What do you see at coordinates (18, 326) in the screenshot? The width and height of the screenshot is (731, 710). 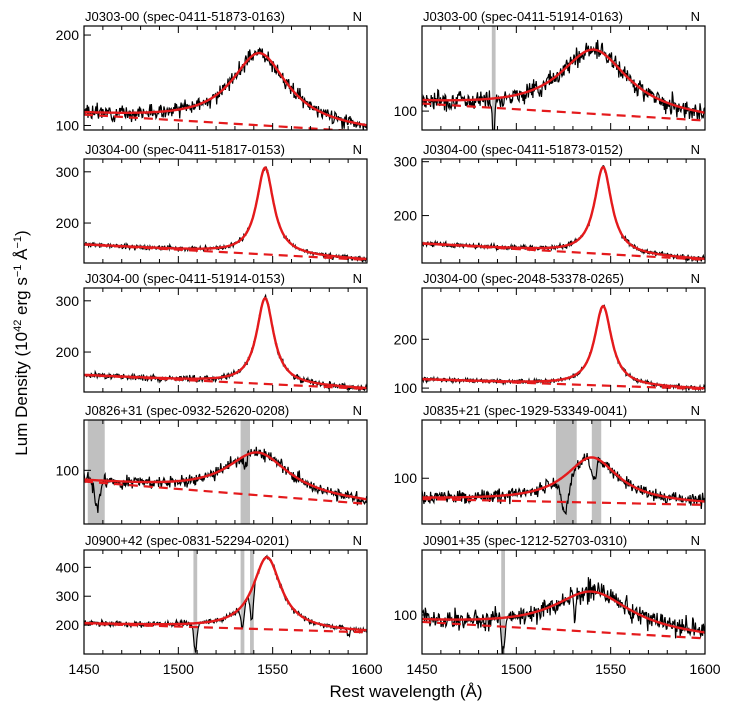 I see `y-axis-label-exp-1: 42` at bounding box center [18, 326].